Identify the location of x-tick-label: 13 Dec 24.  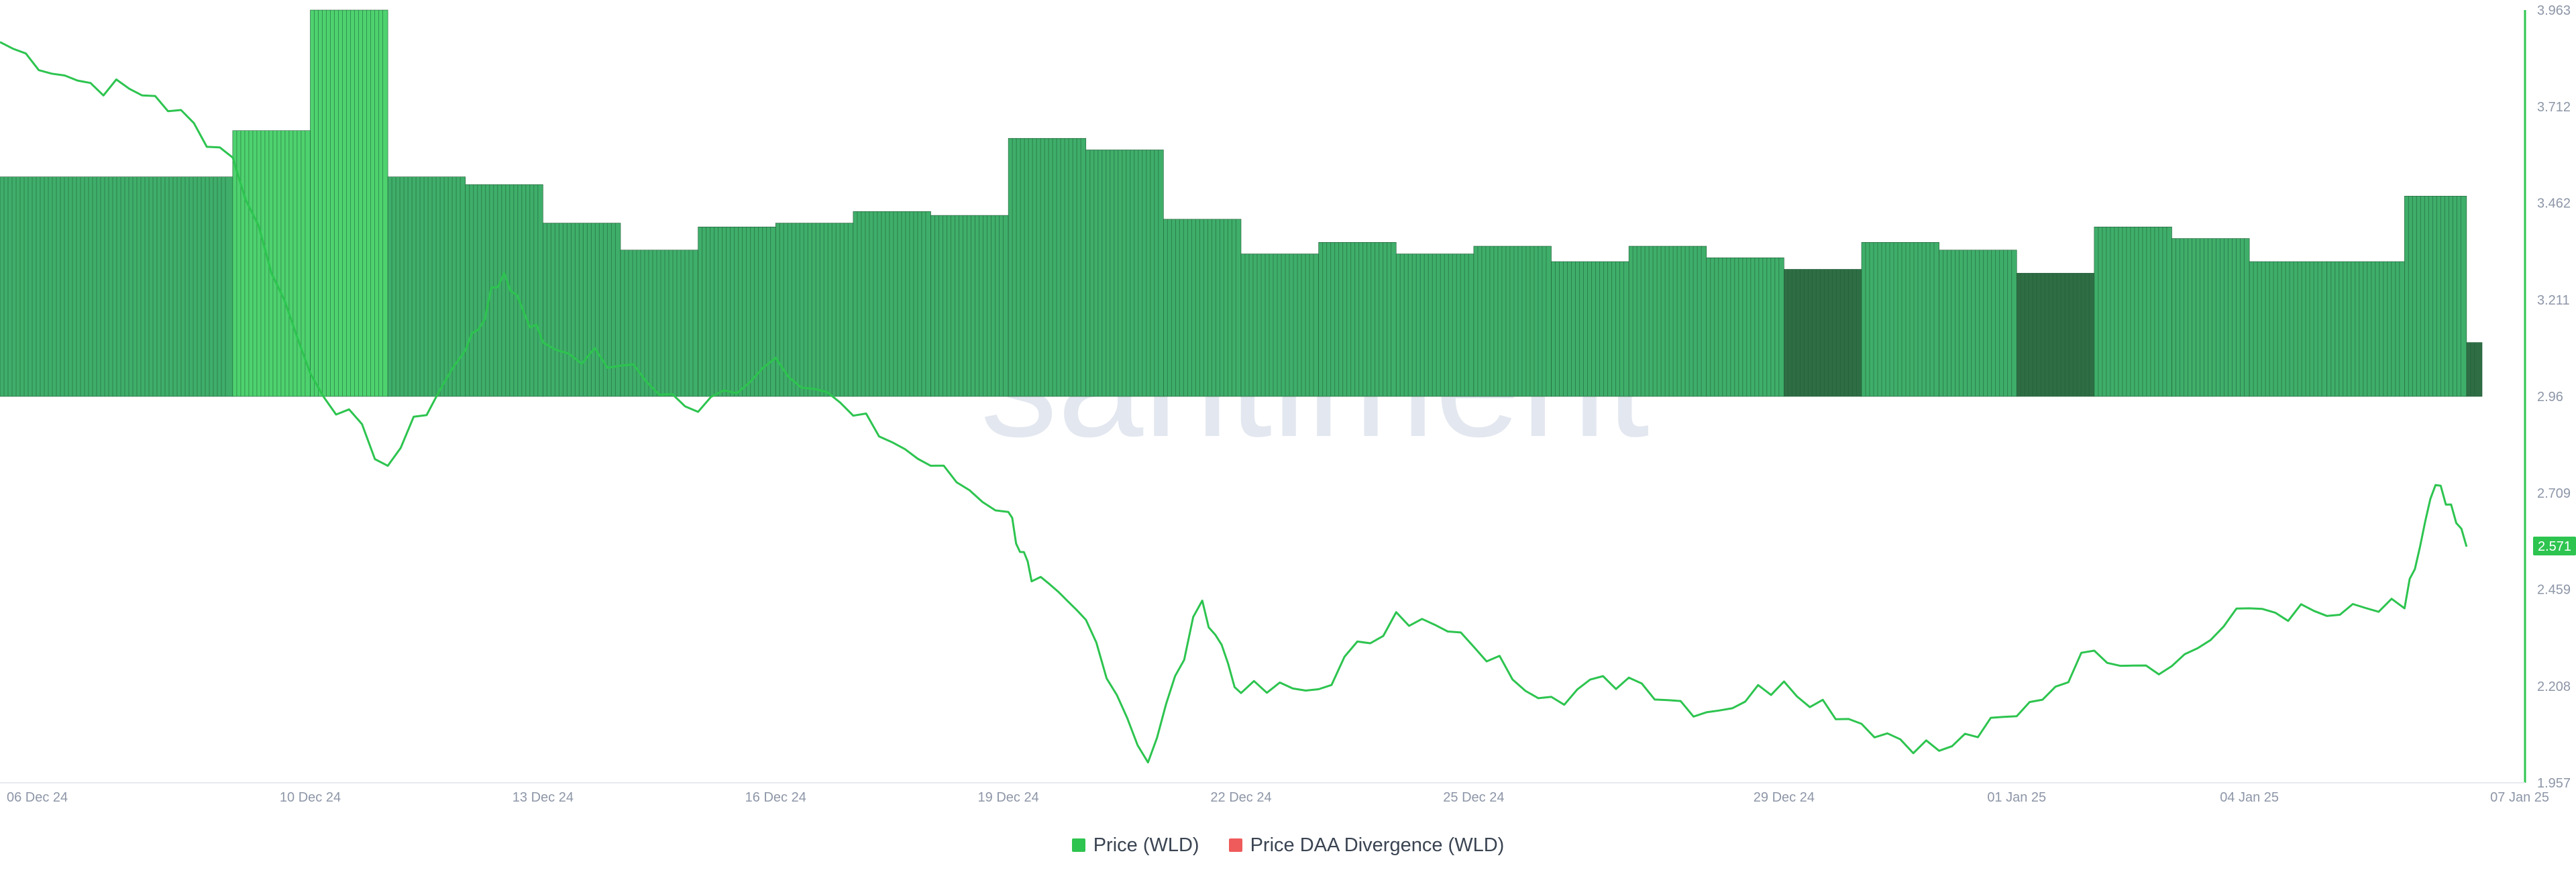
(543, 798).